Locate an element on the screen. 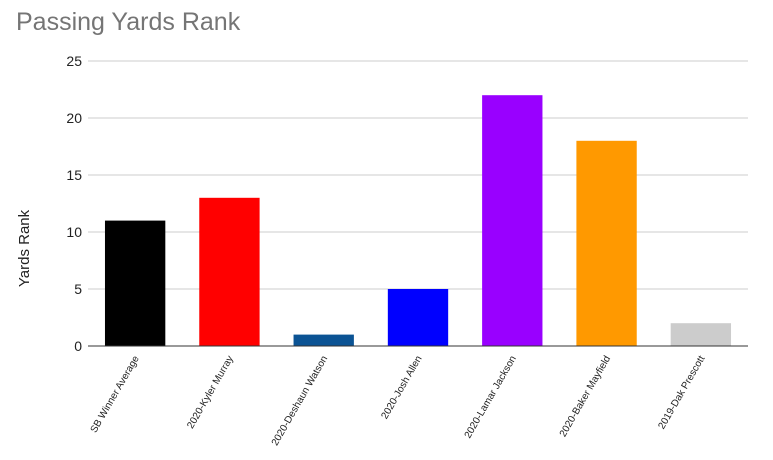 This screenshot has height=460, width=773. x-category-label: 2020-Baker Mayfield is located at coordinates (585, 396).